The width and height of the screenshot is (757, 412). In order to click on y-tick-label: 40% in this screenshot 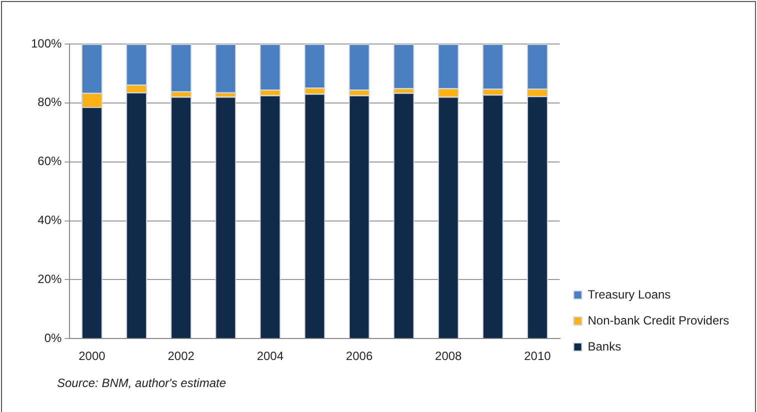, I will do `click(50, 220)`.